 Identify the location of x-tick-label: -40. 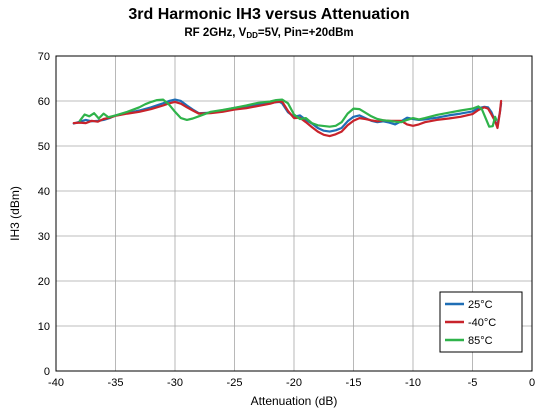
(56, 383).